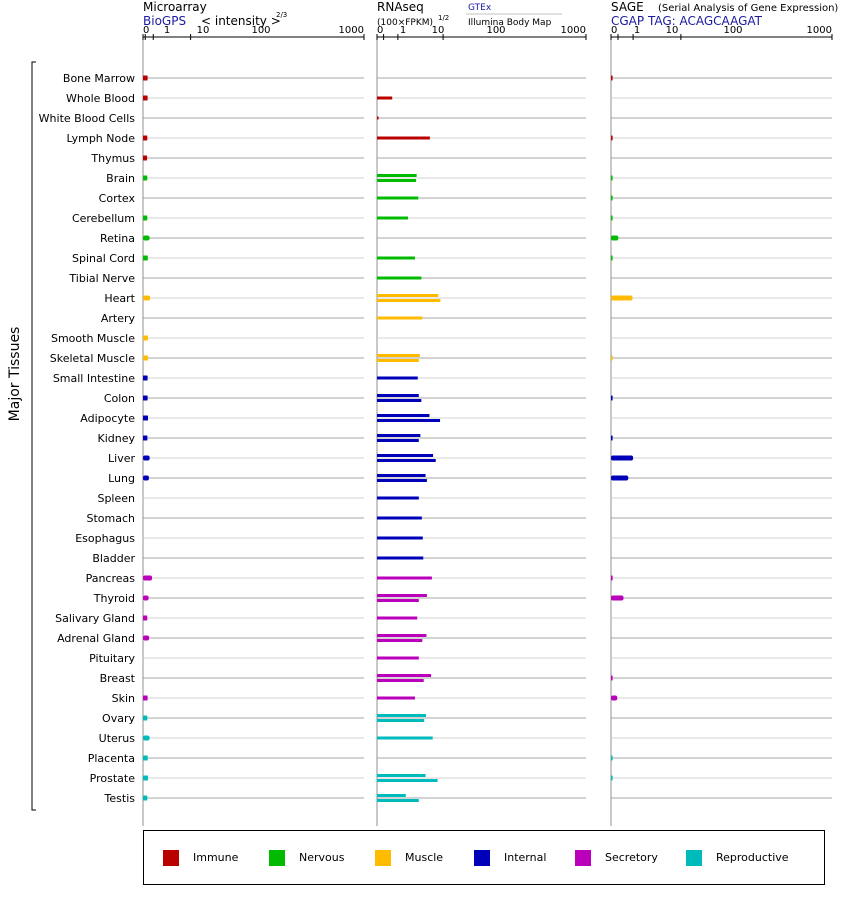 Image resolution: width=842 pixels, height=900 pixels. Describe the element at coordinates (87, 118) in the screenshot. I see `category-label: White Blood Cells` at that location.